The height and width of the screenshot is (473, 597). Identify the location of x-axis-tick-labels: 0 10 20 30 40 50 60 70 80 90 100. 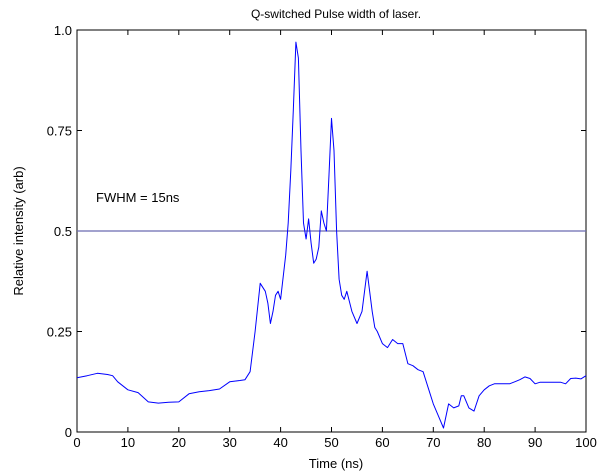
(334, 442).